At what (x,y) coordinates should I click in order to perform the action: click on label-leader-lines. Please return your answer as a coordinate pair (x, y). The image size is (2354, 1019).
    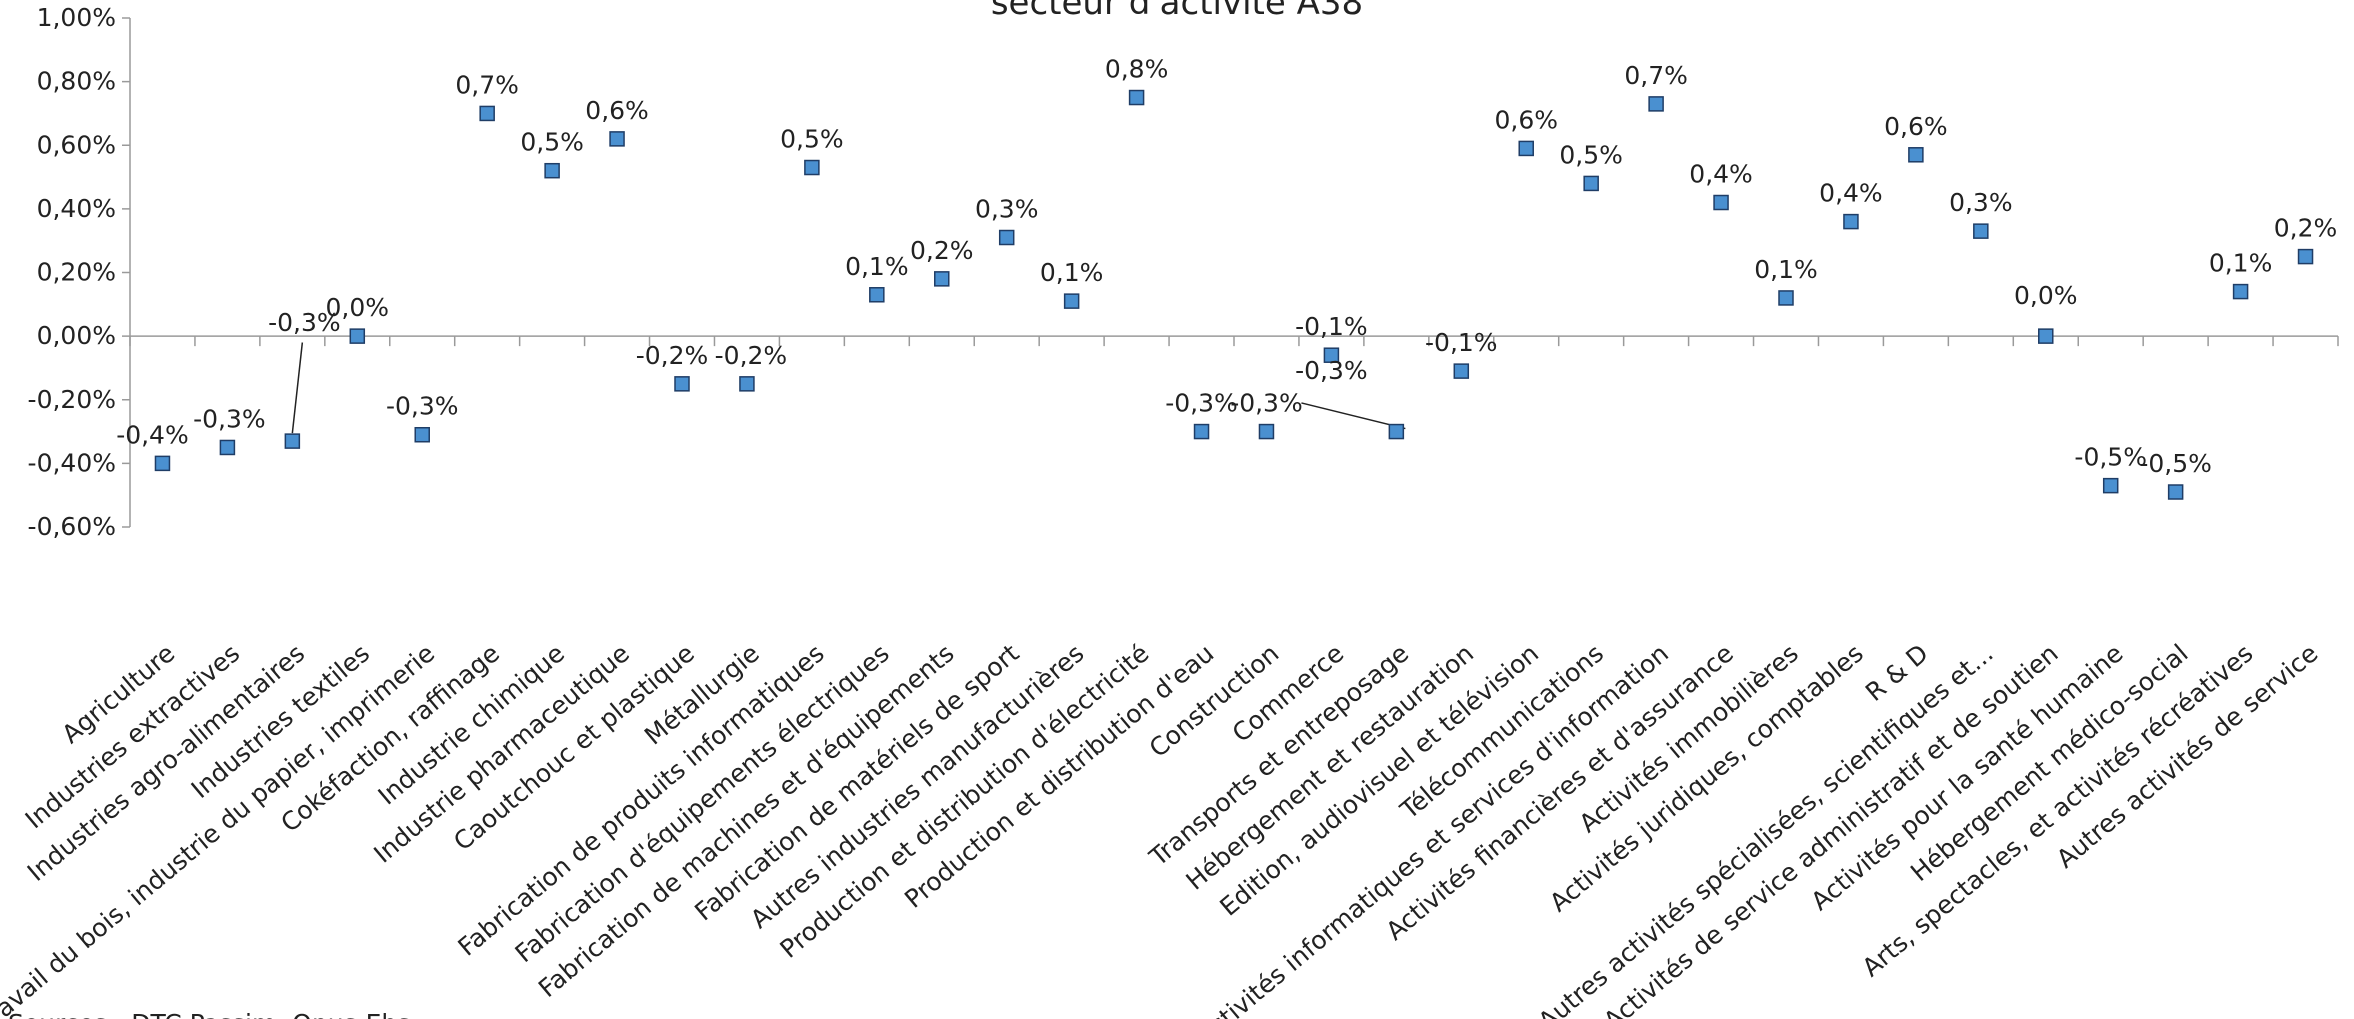
    Looking at the image, I should click on (848, 388).